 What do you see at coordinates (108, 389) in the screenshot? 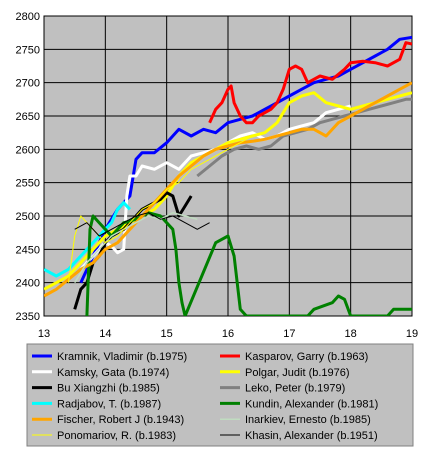
I see `legend-label: Bu Xiangzhi (b.1985)` at bounding box center [108, 389].